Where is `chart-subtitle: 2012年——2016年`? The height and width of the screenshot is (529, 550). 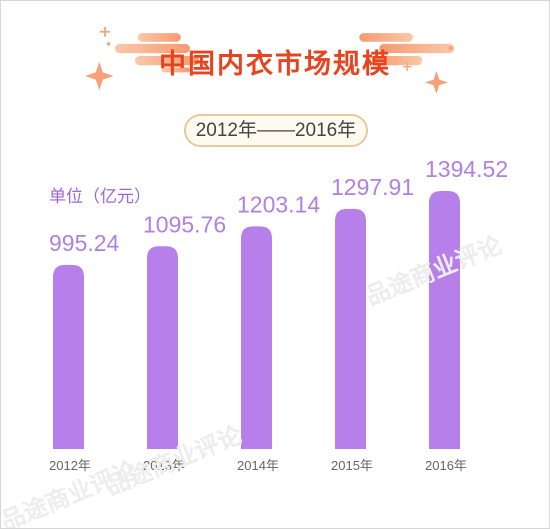 chart-subtitle: 2012年——2016年 is located at coordinates (276, 130).